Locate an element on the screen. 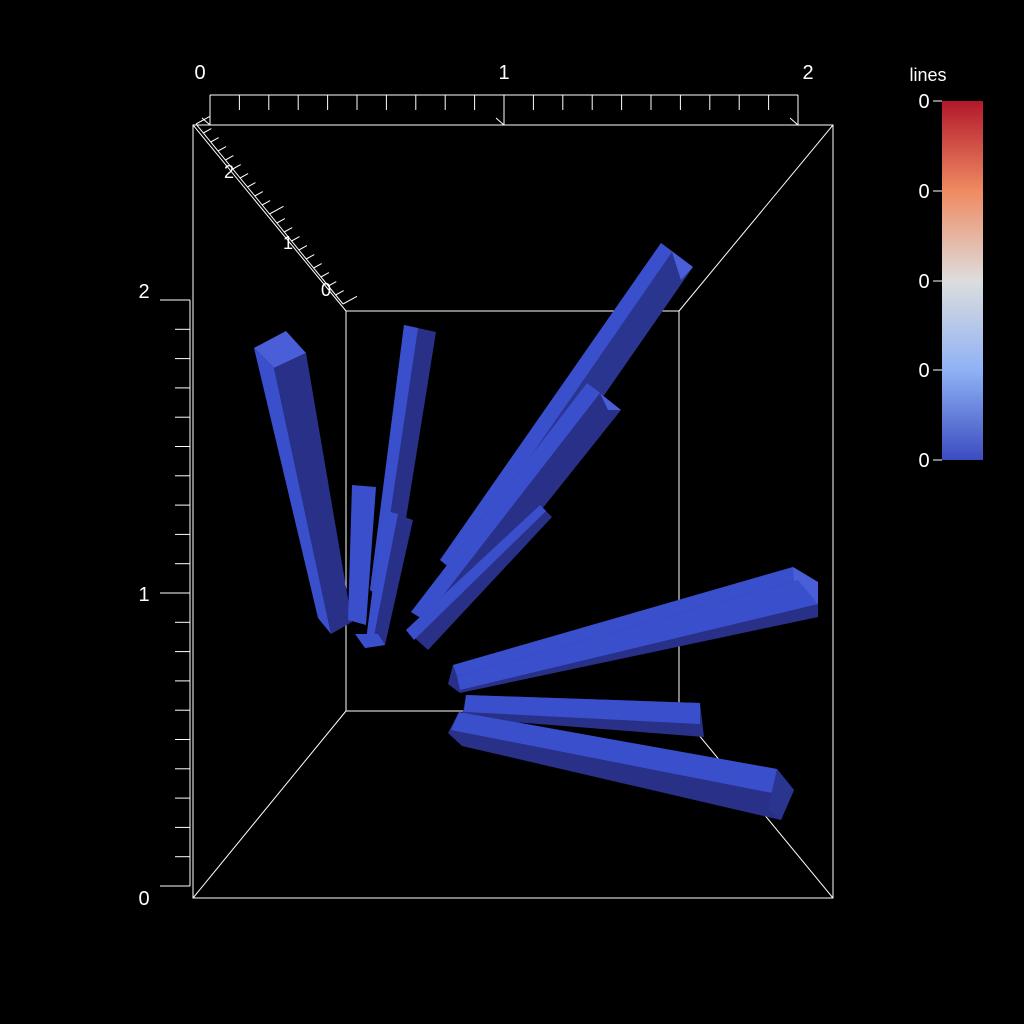 This screenshot has width=1024, height=1024. z-tick-label-2: 2 is located at coordinates (229, 172).